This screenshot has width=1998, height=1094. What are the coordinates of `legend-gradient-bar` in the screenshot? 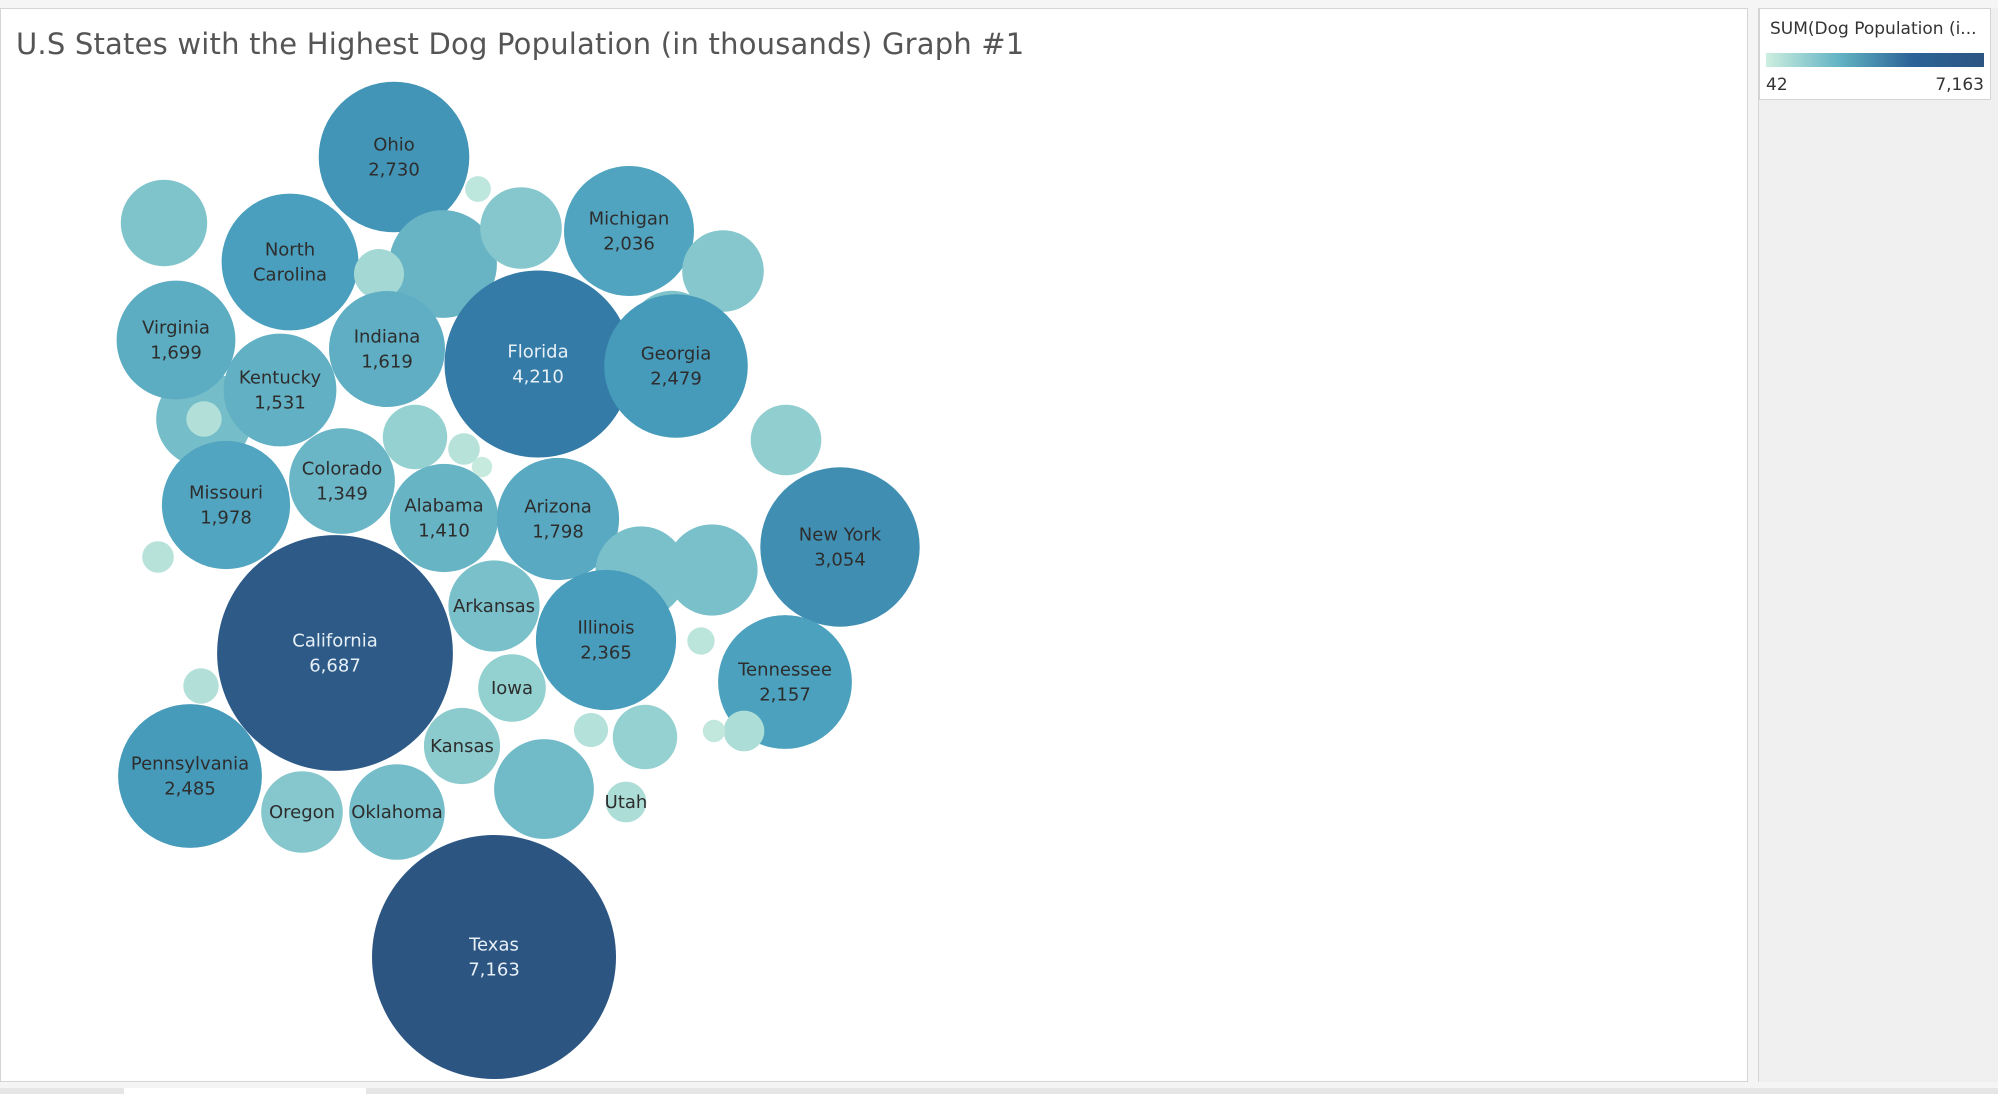 It's located at (1875, 60).